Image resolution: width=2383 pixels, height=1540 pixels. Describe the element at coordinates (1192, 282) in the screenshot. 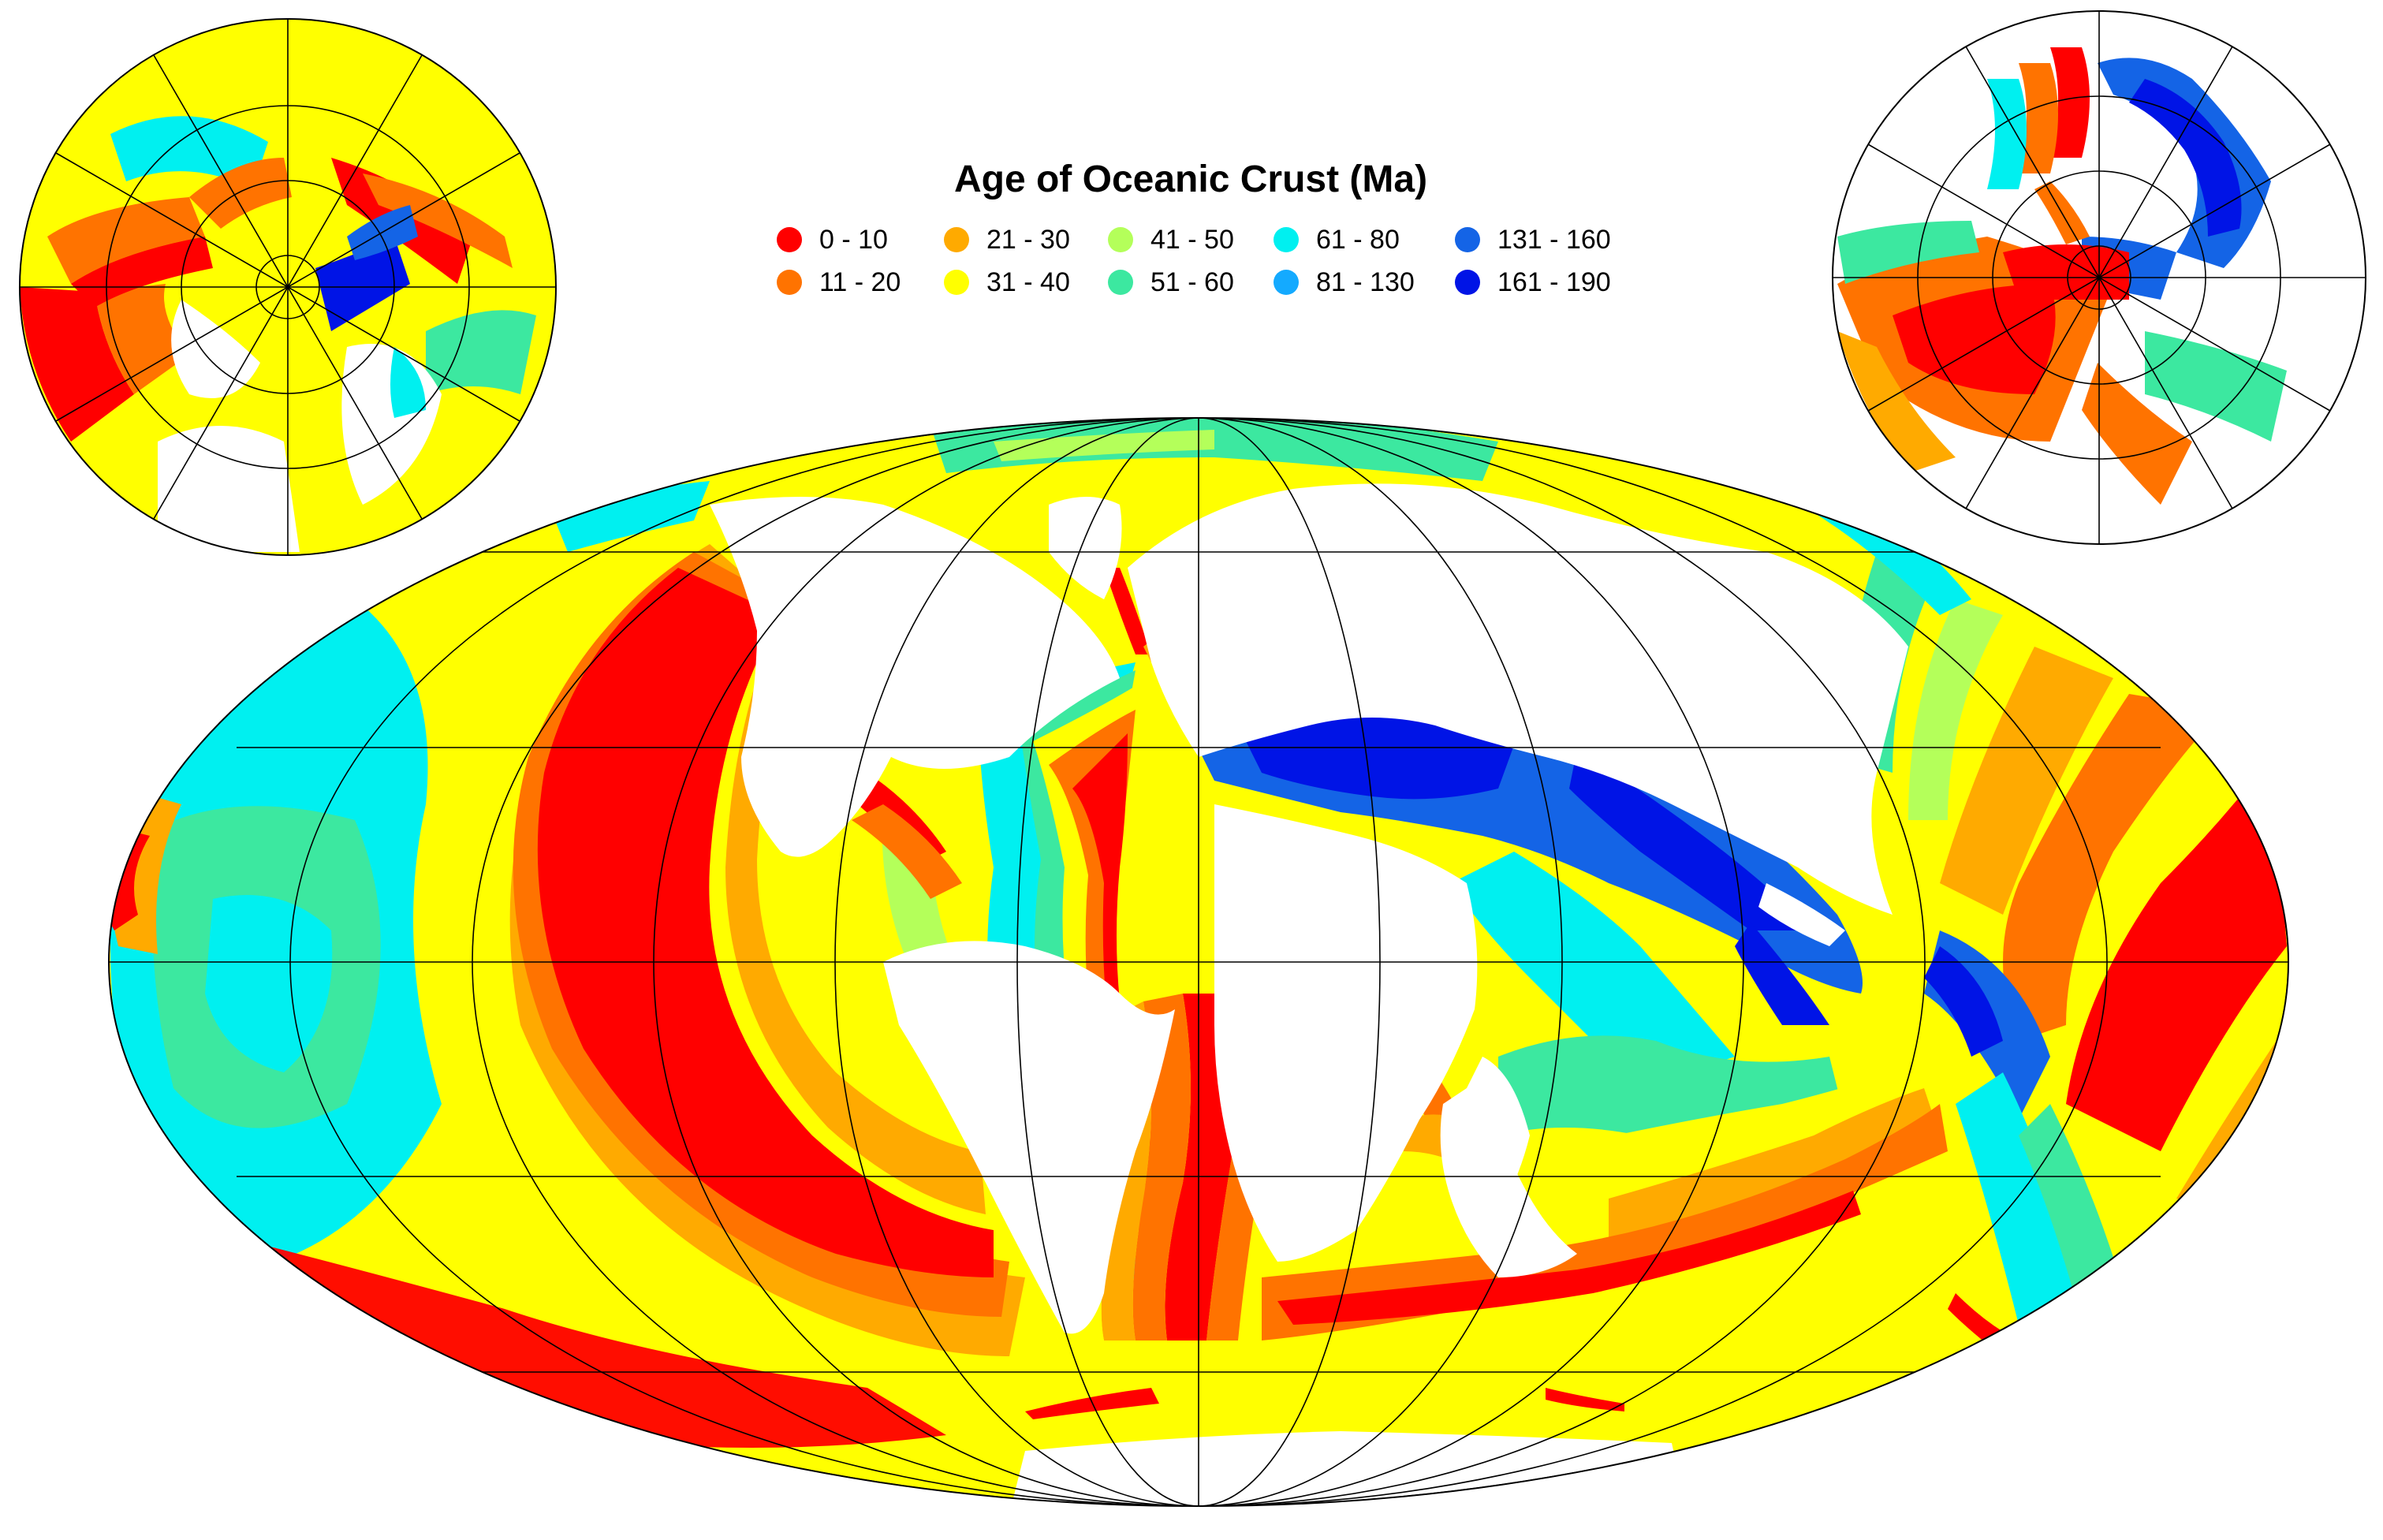

I see `legend-label: 51 - 60` at that location.